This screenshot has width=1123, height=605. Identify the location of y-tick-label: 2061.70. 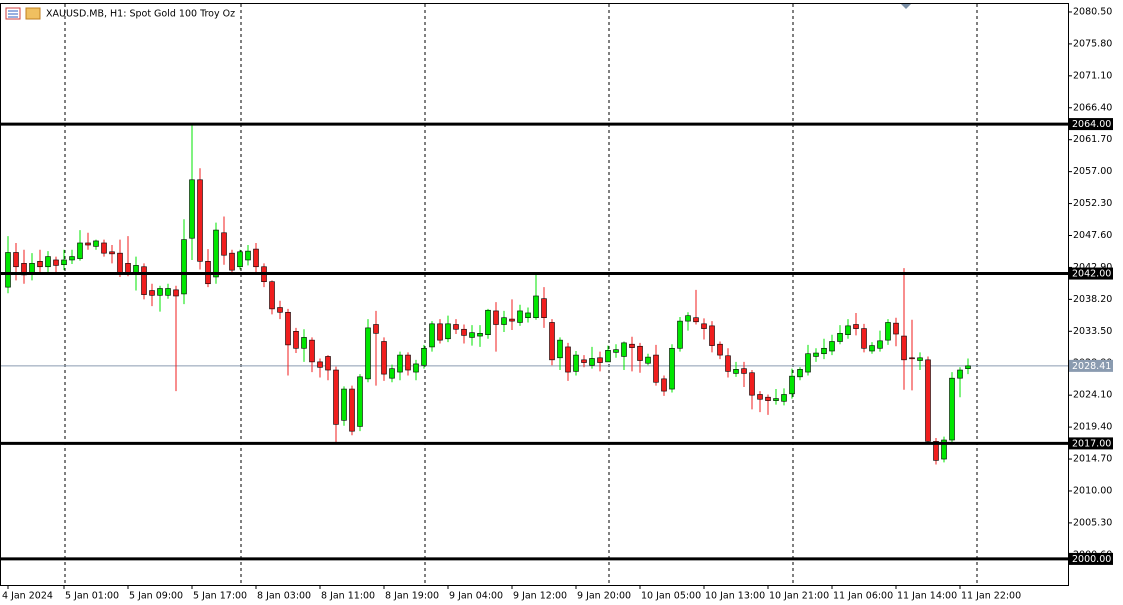
(1092, 139).